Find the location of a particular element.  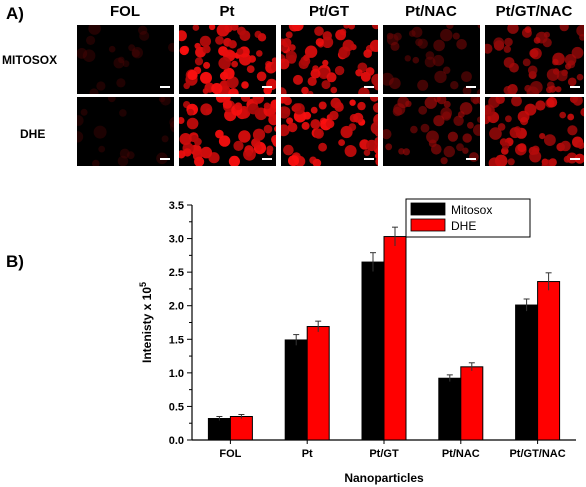

y-tick-label: 0.5 is located at coordinates (176, 407).